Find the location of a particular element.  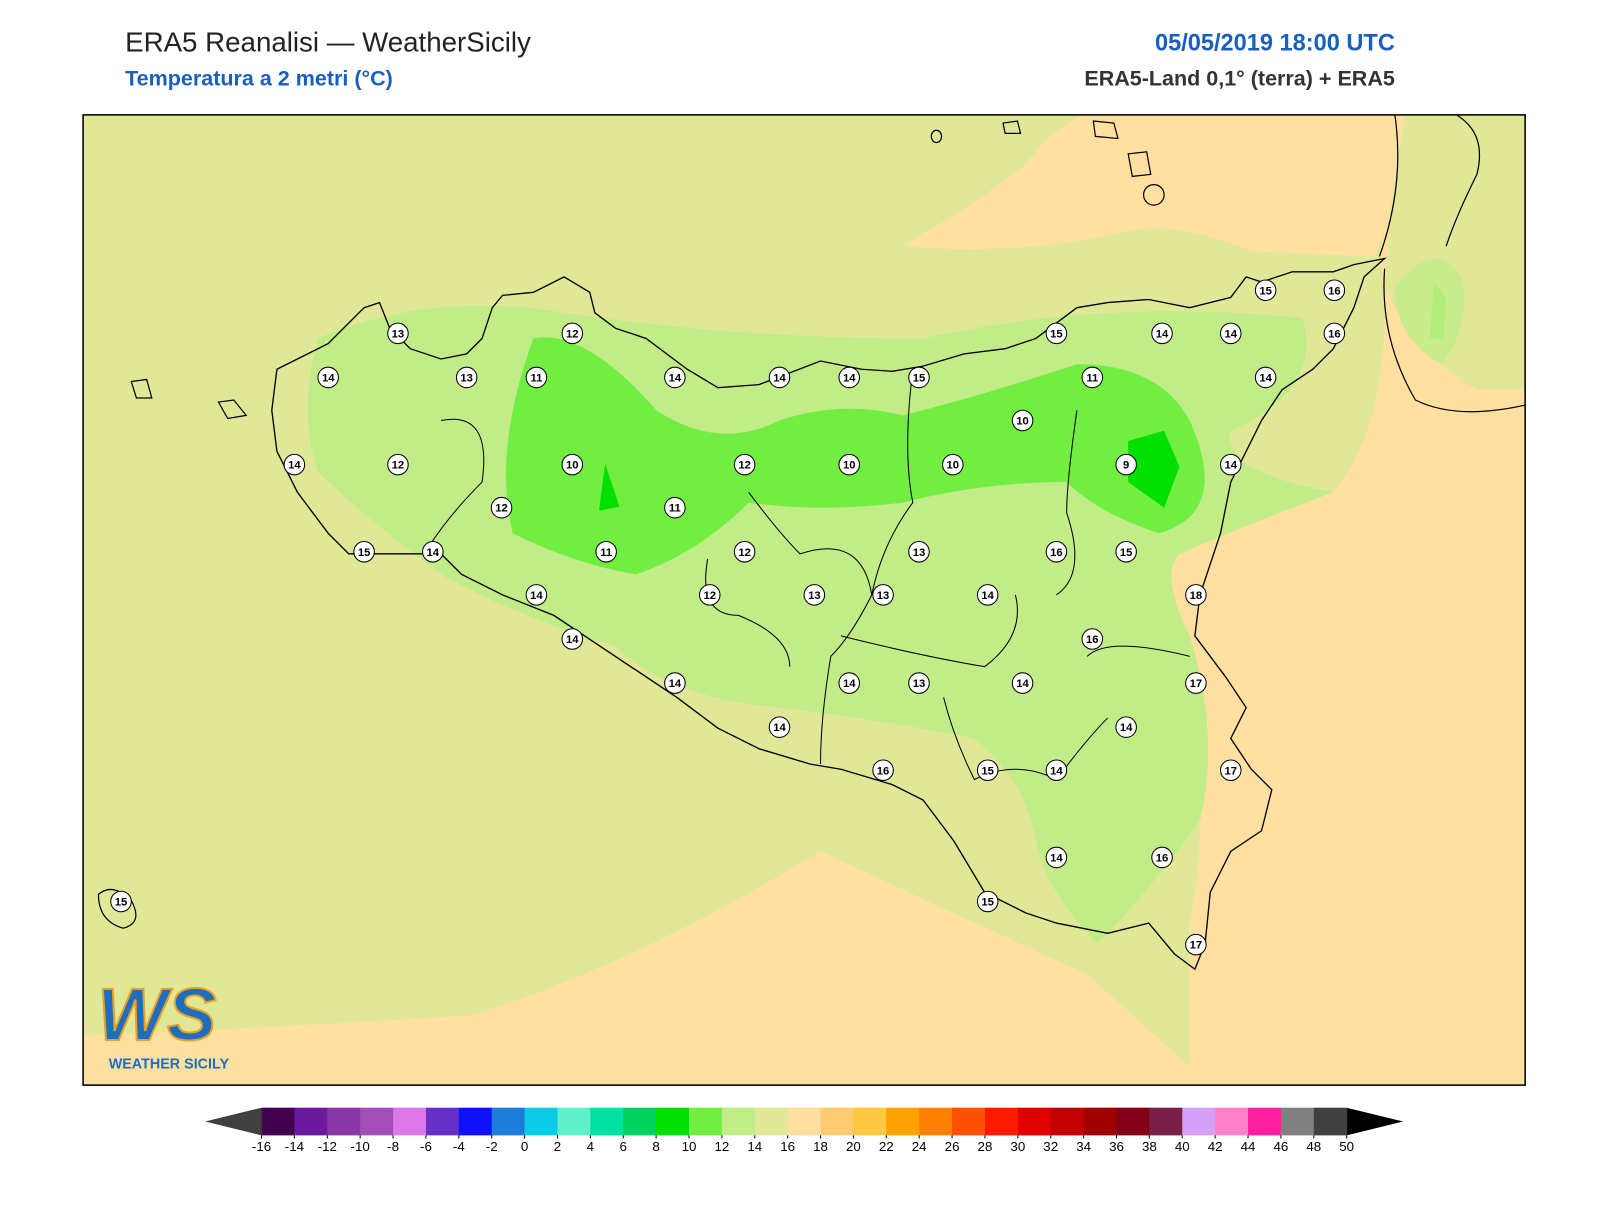

colorbar-tick-label: 30 is located at coordinates (1017, 1146).